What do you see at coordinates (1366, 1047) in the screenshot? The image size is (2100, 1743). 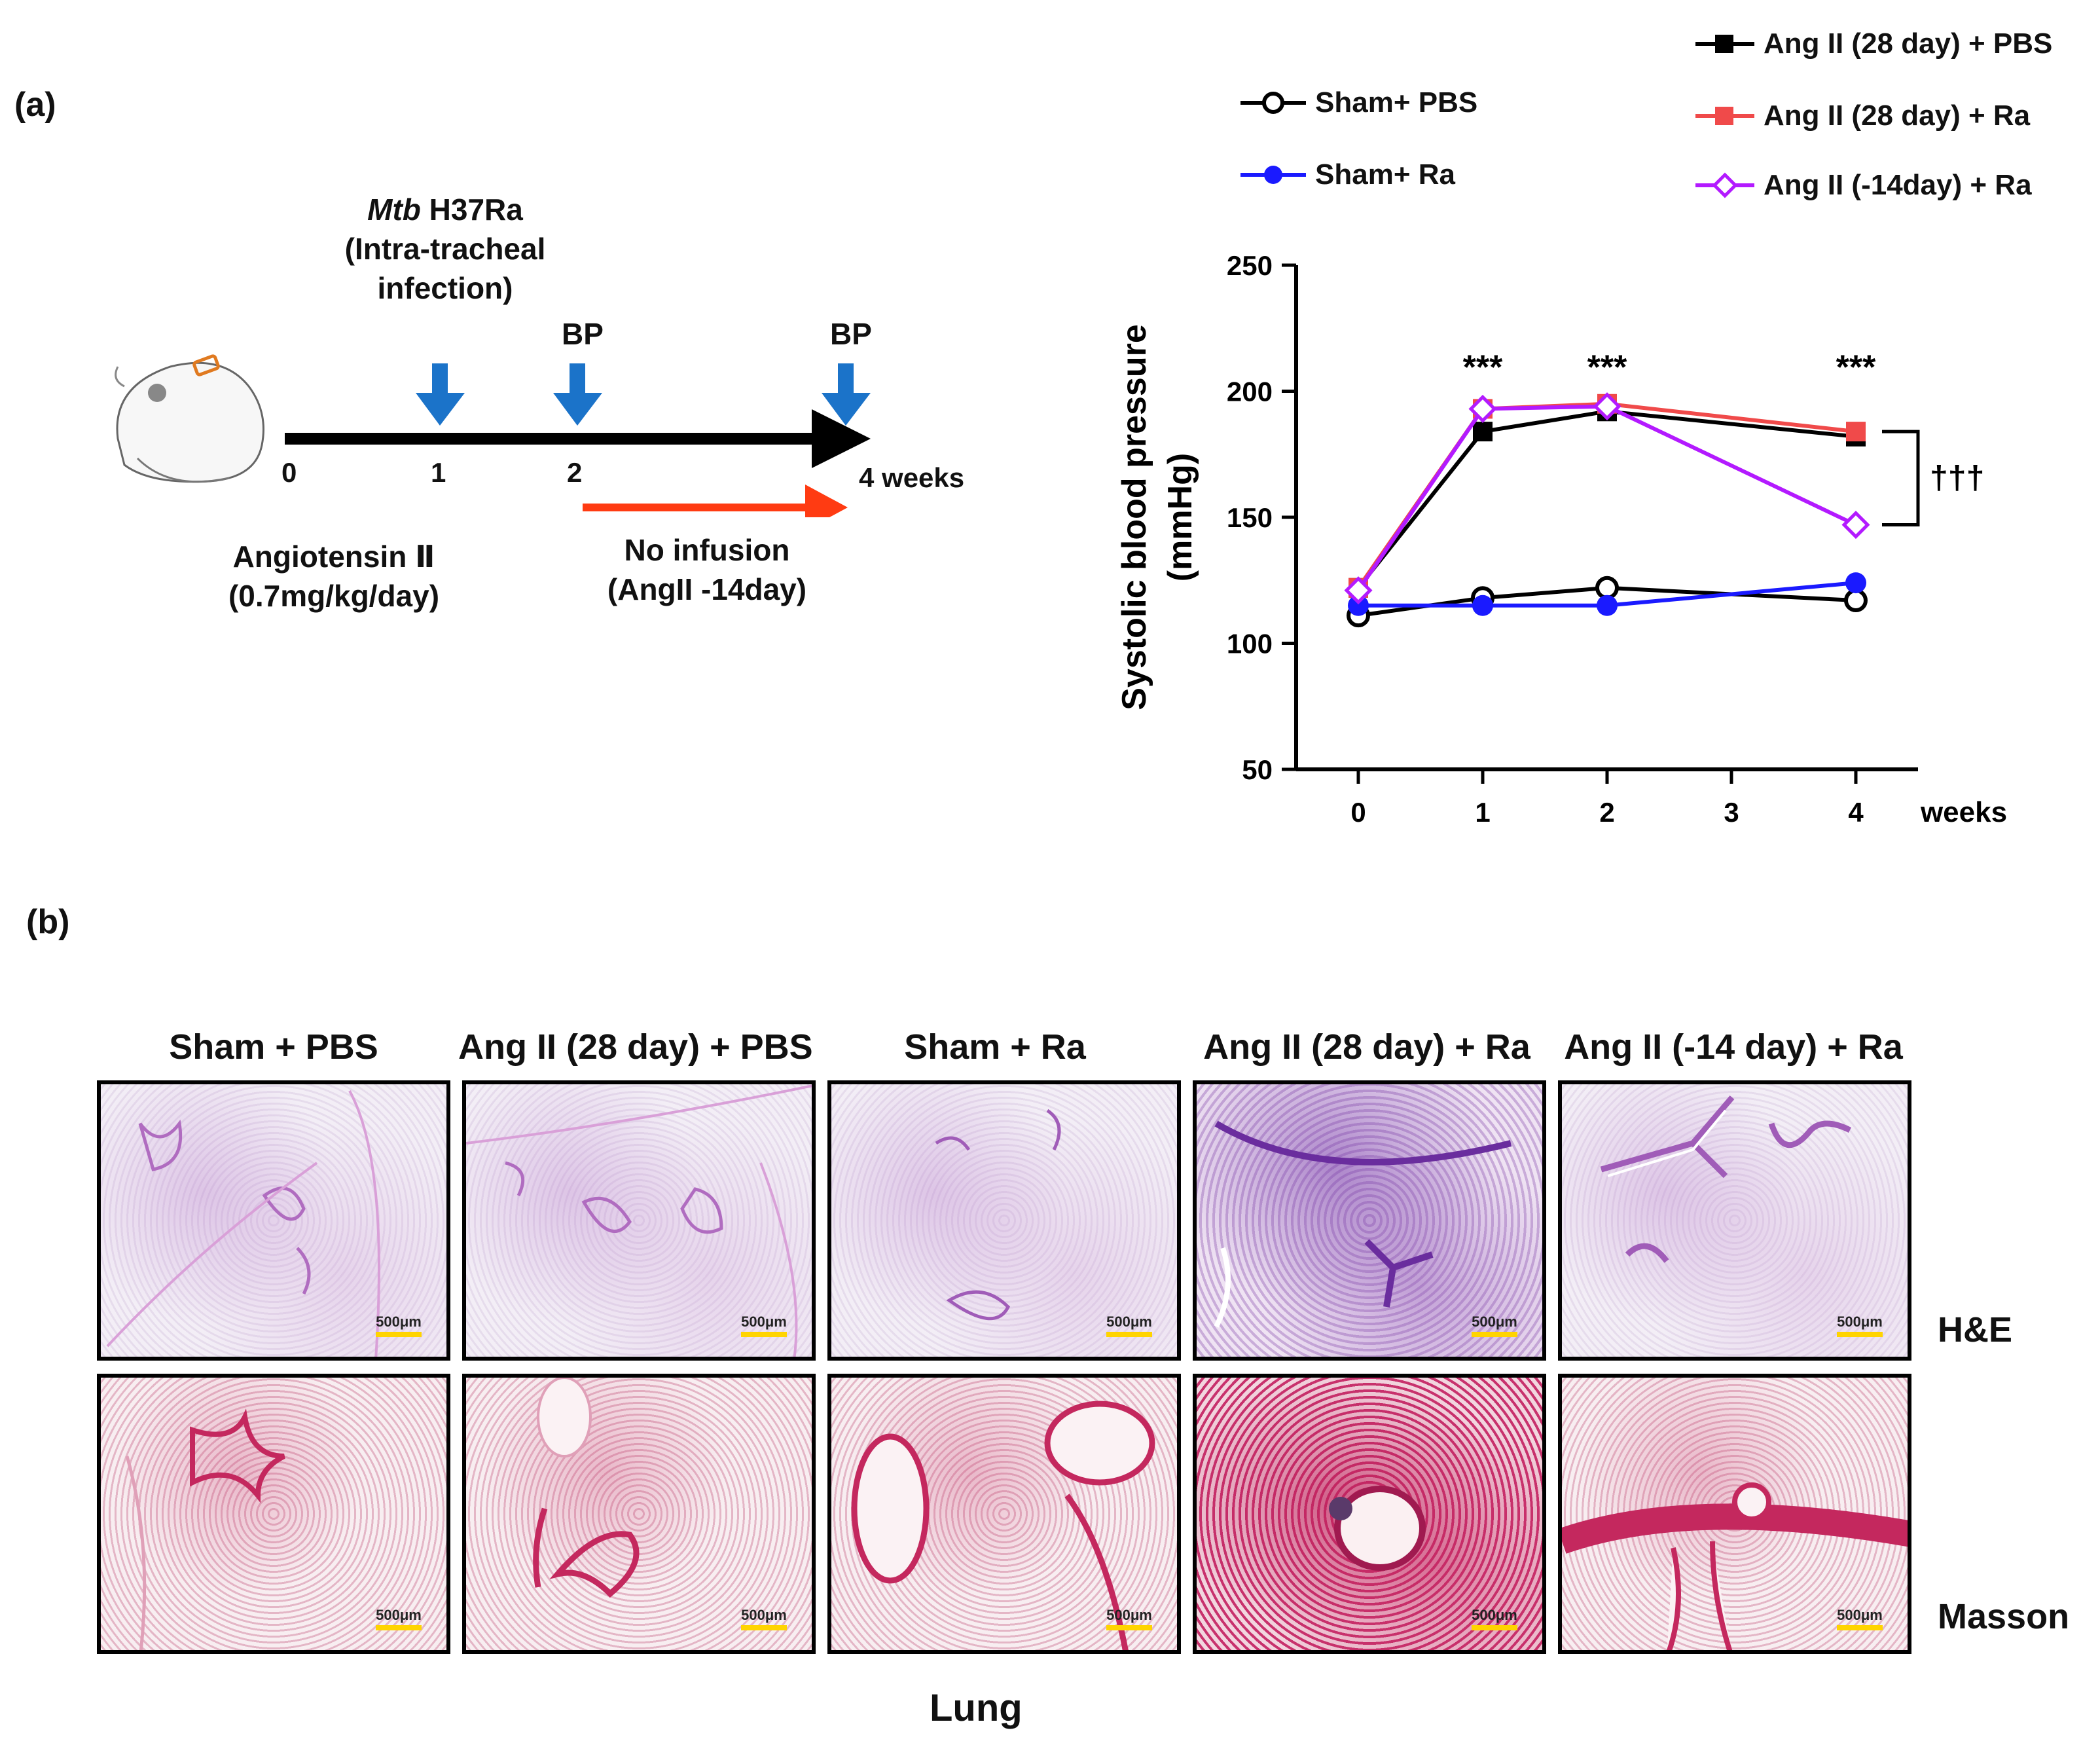 I see `column-title-ang28-ra: Ang II (28 day) + Ra` at bounding box center [1366, 1047].